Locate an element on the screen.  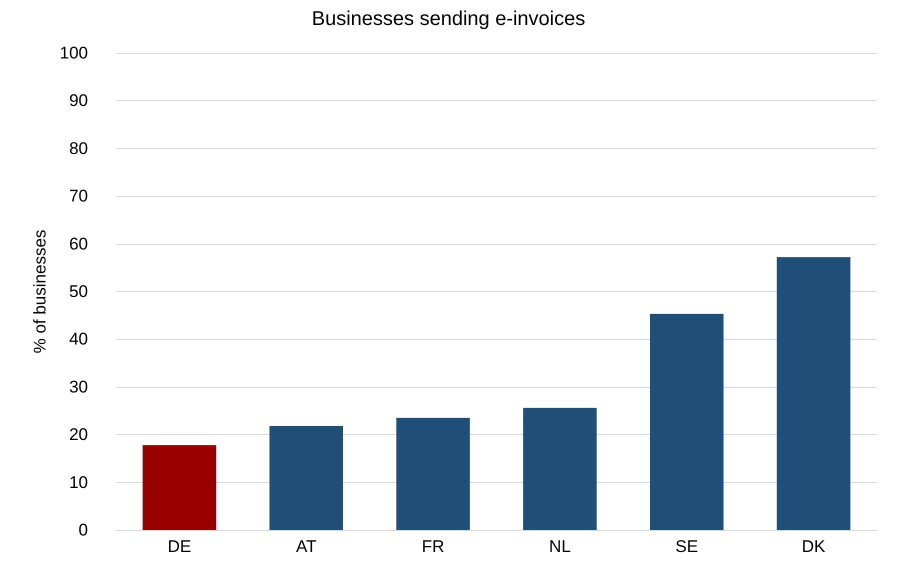
chart-title: Businesses sending e-invoices is located at coordinates (449, 19).